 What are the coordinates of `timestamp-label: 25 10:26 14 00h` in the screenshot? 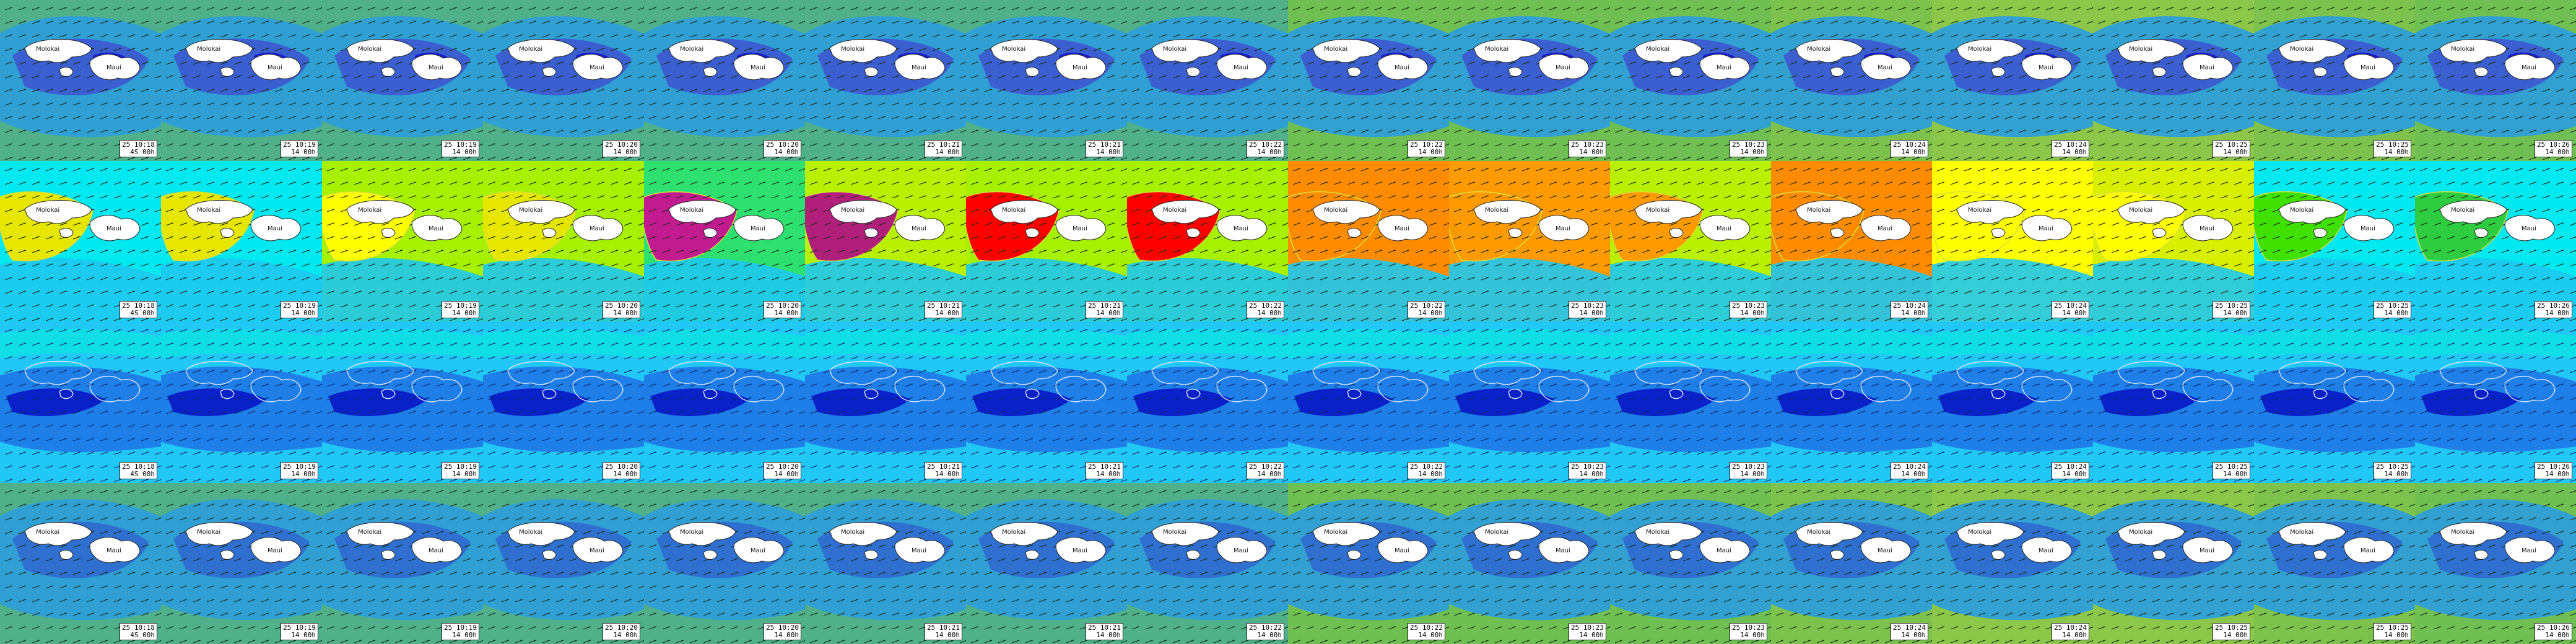 It's located at (2553, 631).